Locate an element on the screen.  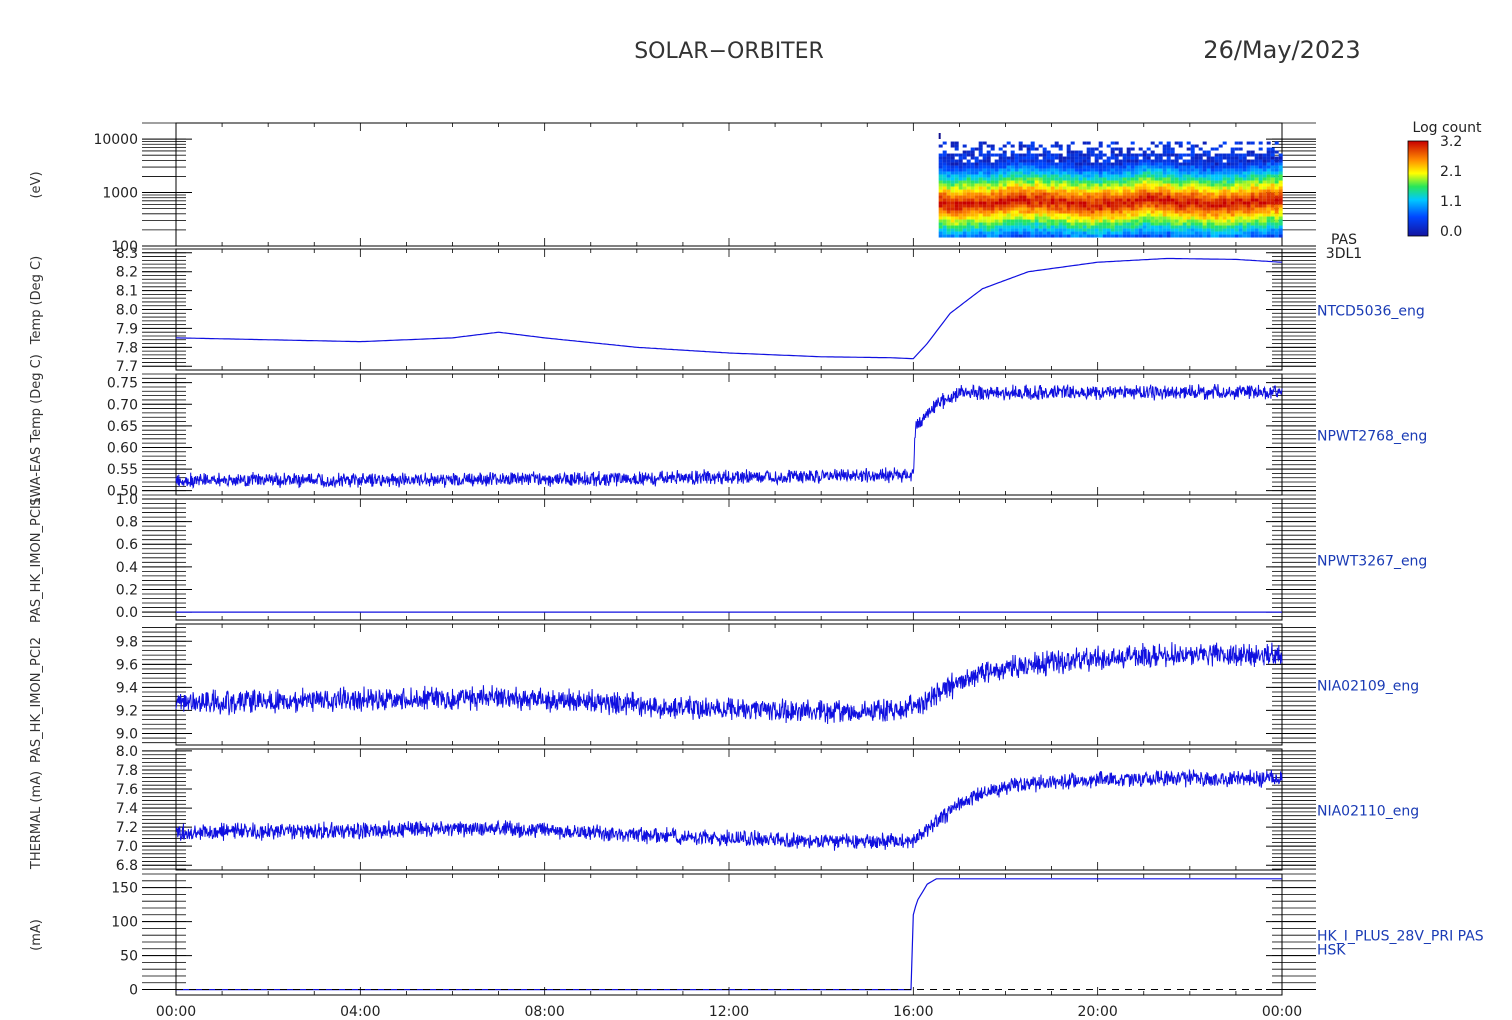
y-tick-label: 6.8 is located at coordinates (127, 866).